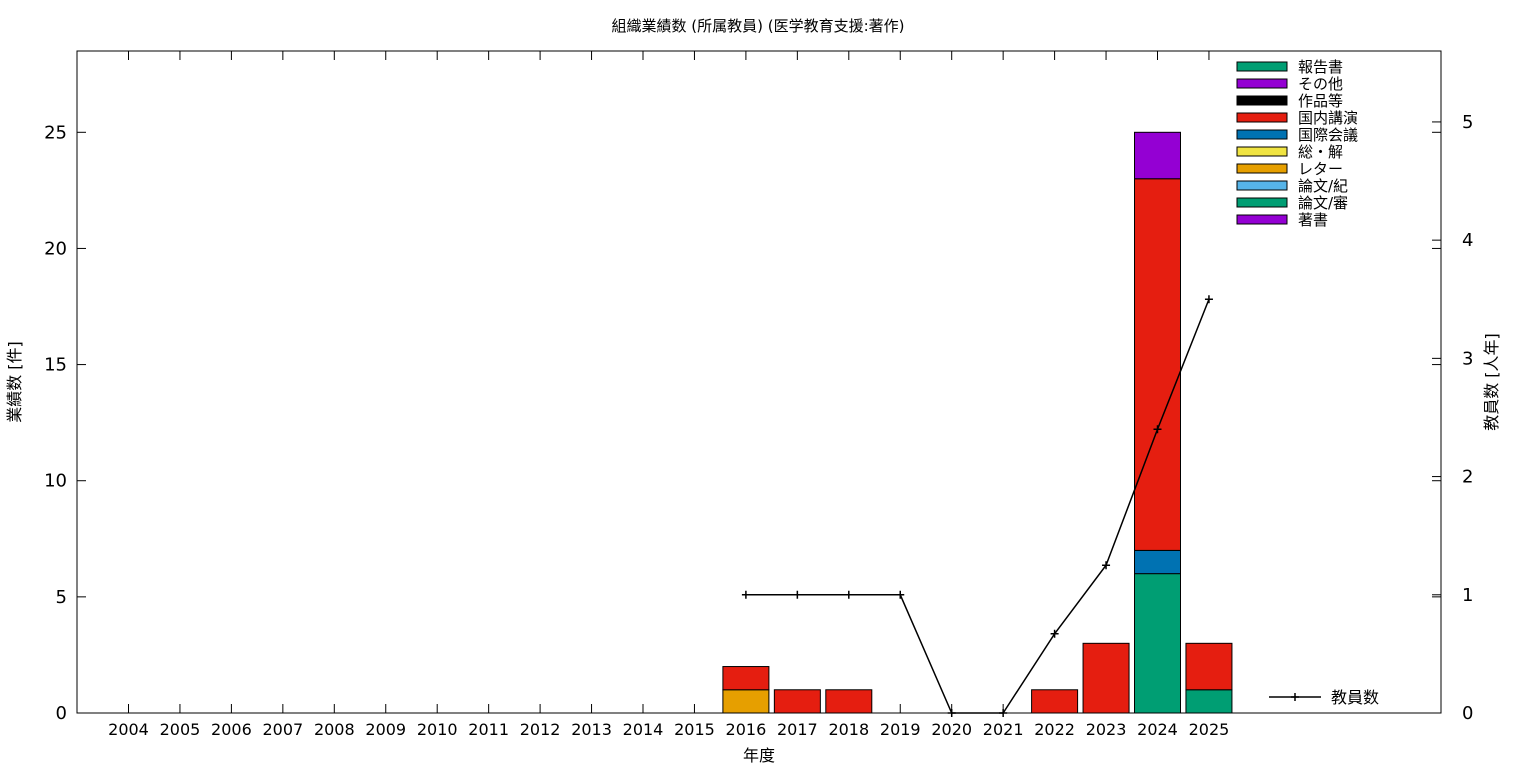  I want to click on y2-tick-label: 4, so click(1467, 240).